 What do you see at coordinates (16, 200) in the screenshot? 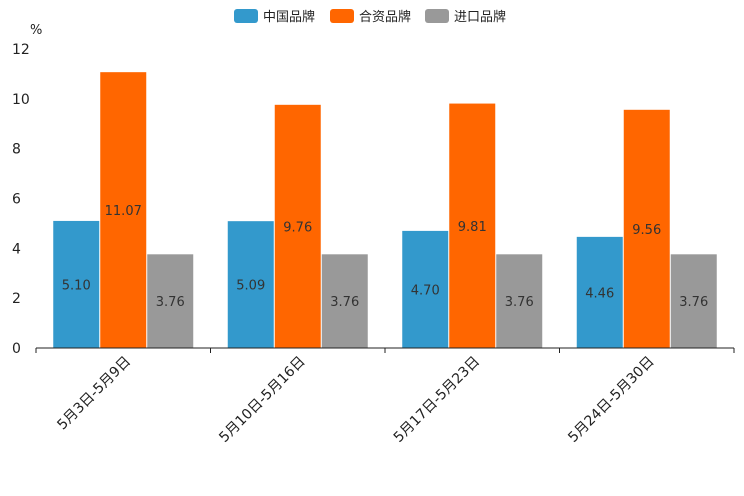
I see `y-tick-label: 6` at bounding box center [16, 200].